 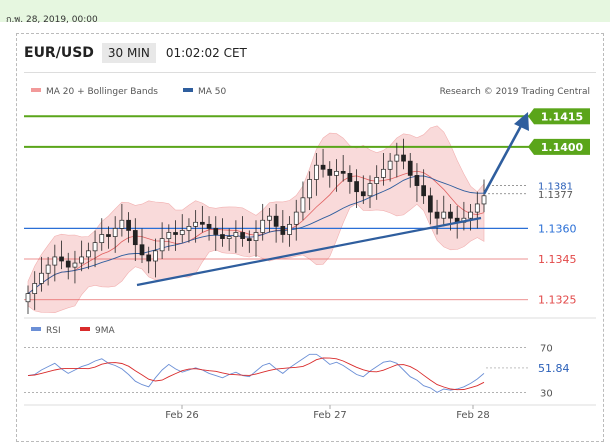 What do you see at coordinates (182, 415) in the screenshot?
I see `x-tick-label: Feb 26` at bounding box center [182, 415].